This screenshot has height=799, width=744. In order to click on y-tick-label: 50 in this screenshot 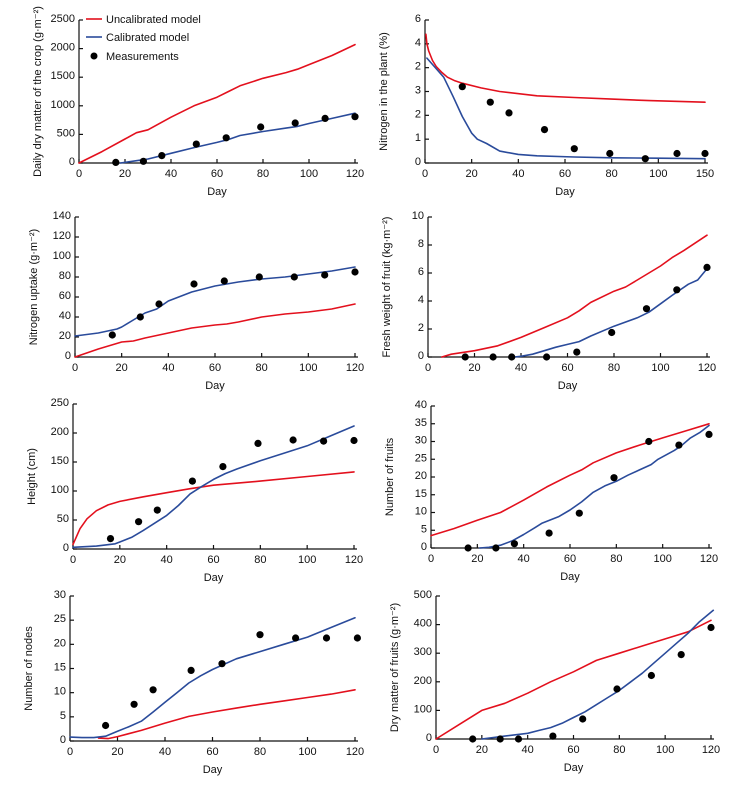, I will do `click(63, 519)`.